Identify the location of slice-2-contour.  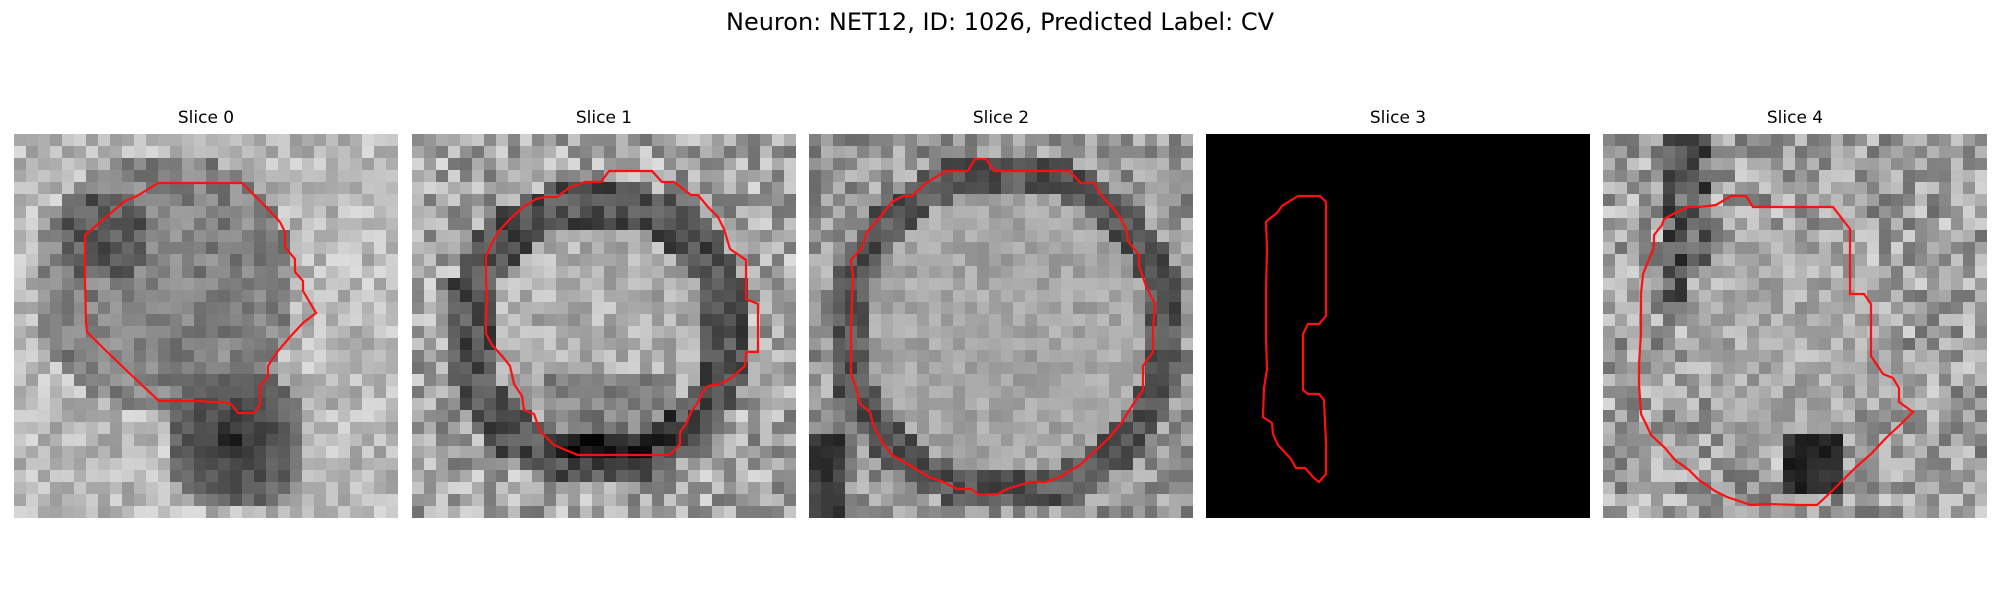
(1003, 327).